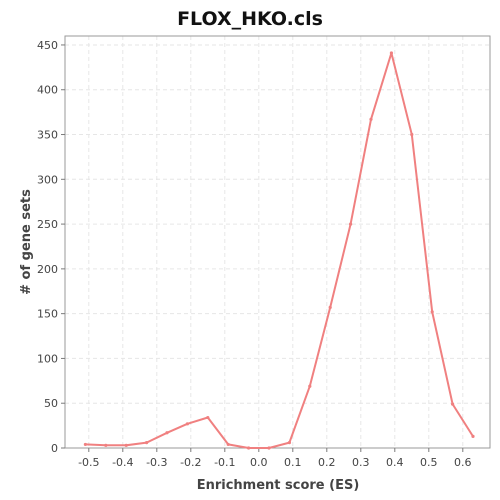 Image resolution: width=500 pixels, height=500 pixels. Describe the element at coordinates (47, 135) in the screenshot. I see `y-tick-label: 350` at that location.